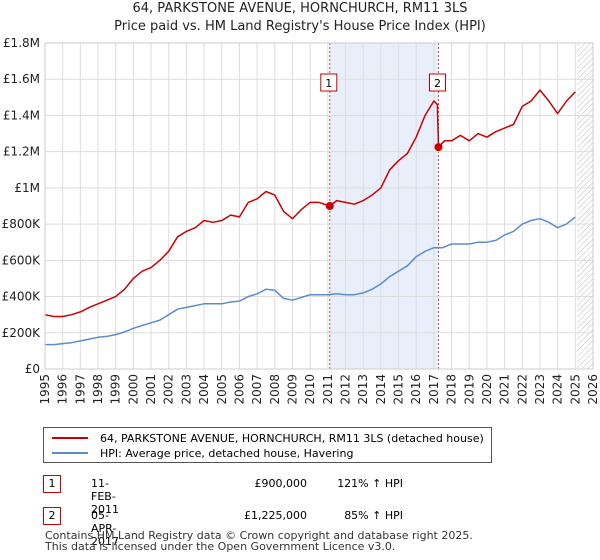 This screenshot has width=600, height=560. Describe the element at coordinates (281, 483) in the screenshot. I see `transaction-price: £900,000` at that location.